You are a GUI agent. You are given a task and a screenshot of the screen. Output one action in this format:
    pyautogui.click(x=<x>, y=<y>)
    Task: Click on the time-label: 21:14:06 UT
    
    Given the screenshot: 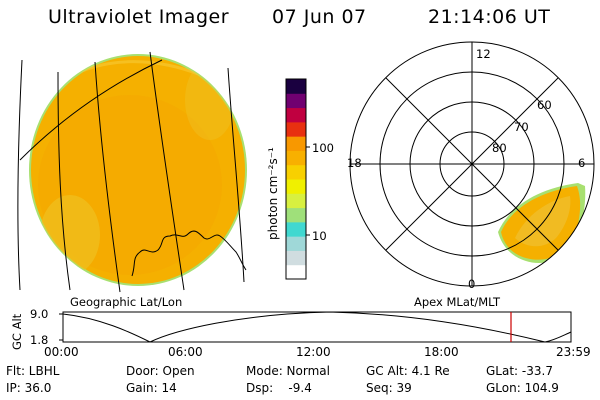 What is the action you would take?
    pyautogui.click(x=489, y=17)
    